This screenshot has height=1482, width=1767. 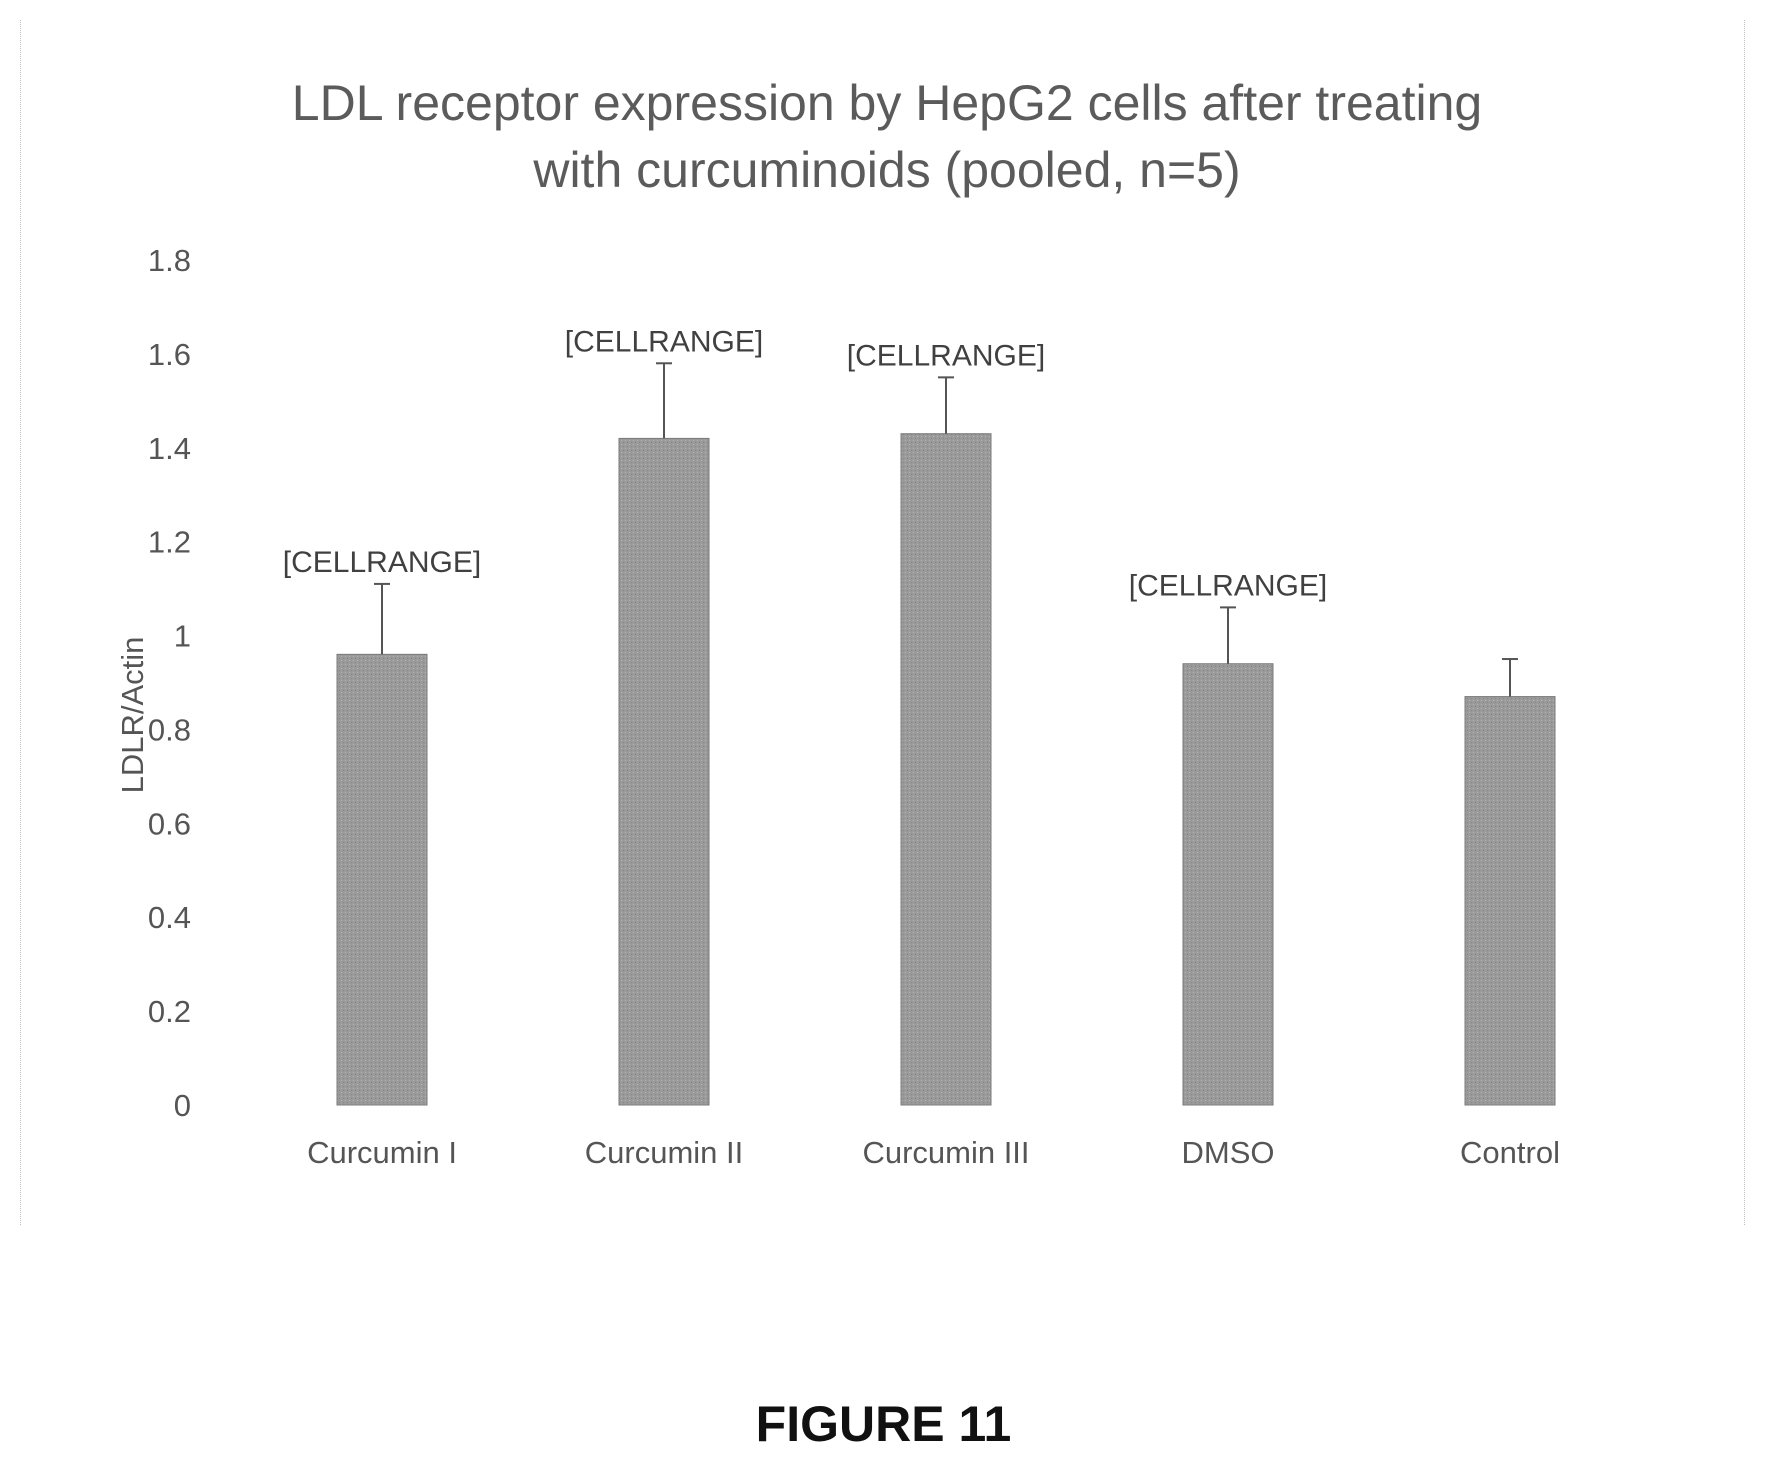 What do you see at coordinates (169, 683) in the screenshot?
I see `y-tick-labels: 0 0.2 0.4 0.6 0.8 1 1.2 1.4 1.6 1.8` at bounding box center [169, 683].